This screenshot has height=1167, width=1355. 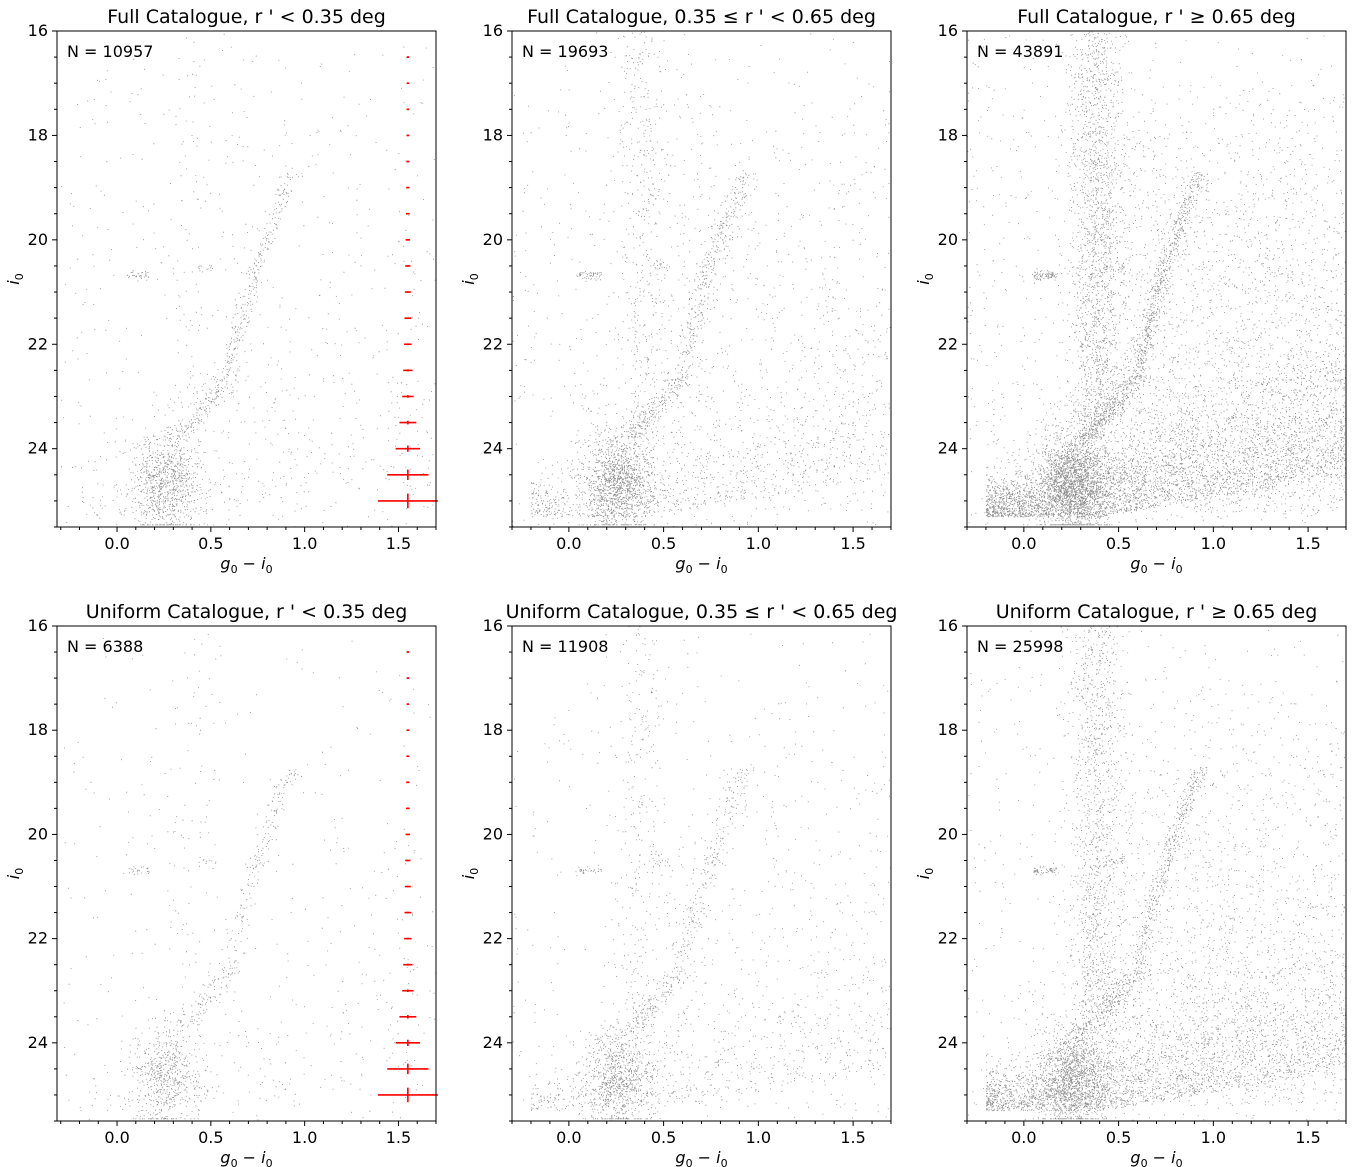 What do you see at coordinates (1157, 612) in the screenshot?
I see `panel-title: Uniform Catalogue, r ' ≥ 0.65 deg` at bounding box center [1157, 612].